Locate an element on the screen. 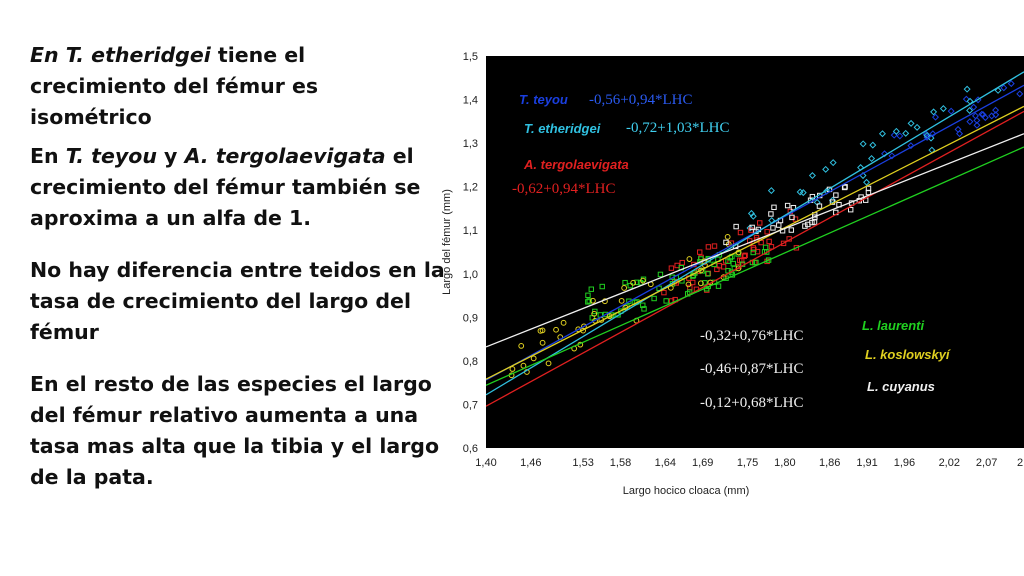  equation-laurenti: -0,32+0,76*LHC is located at coordinates (751, 336).